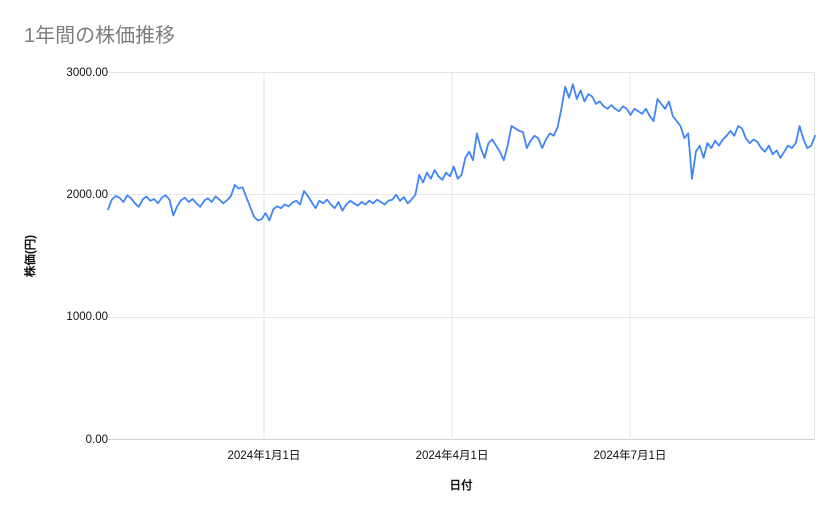 This screenshot has width=839, height=519. I want to click on x-tick-label: 2024年1月1日, so click(264, 456).